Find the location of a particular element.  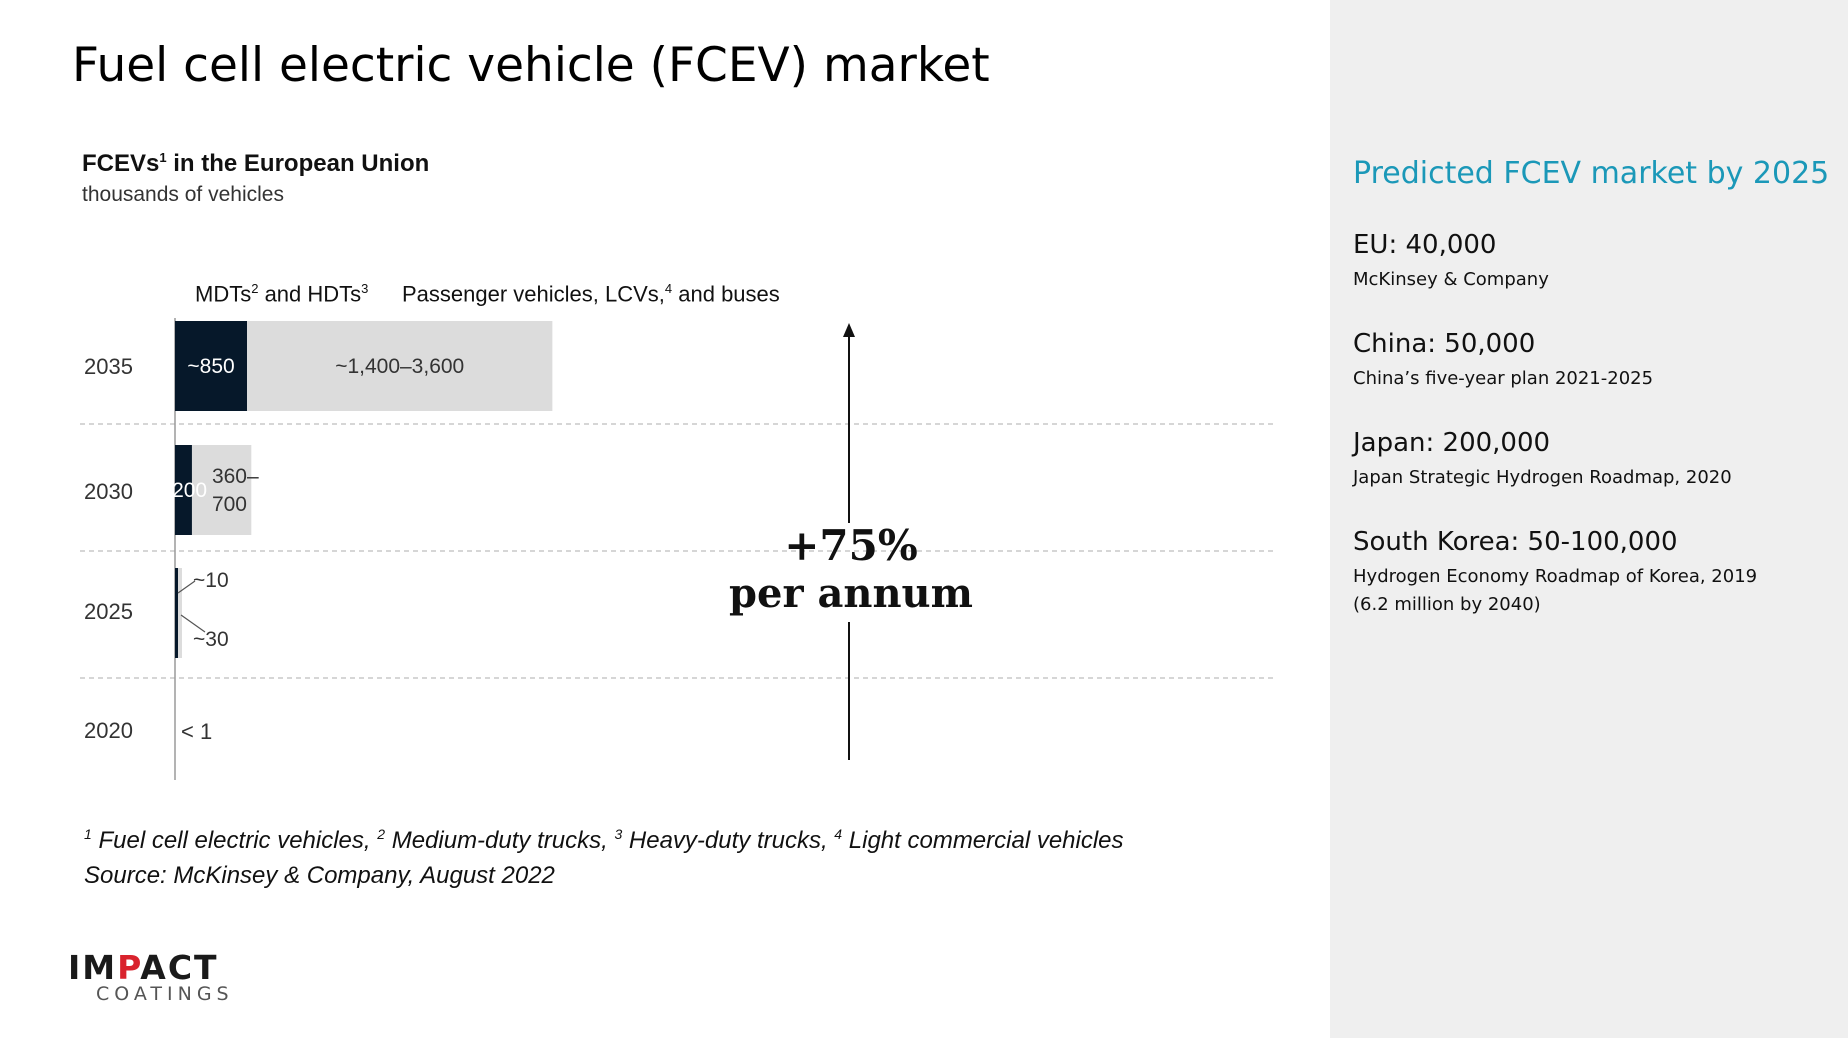

legend-mdt-text: MDTs is located at coordinates (223, 294).